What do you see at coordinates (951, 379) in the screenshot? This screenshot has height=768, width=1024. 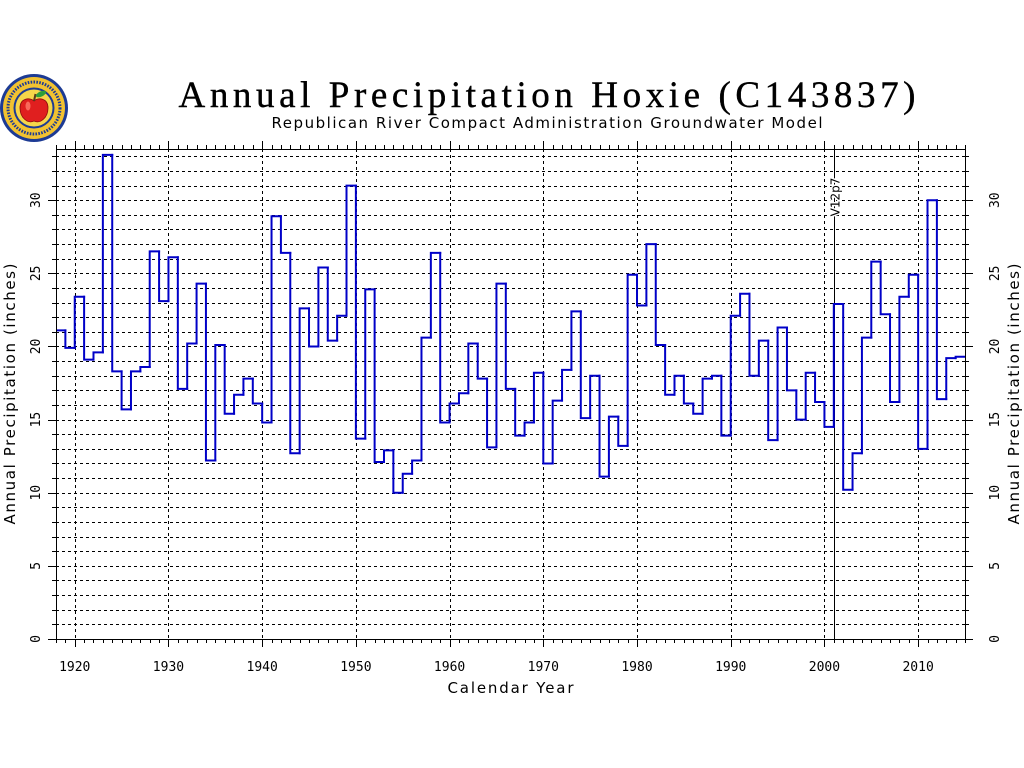 I see `precip-step-2013` at bounding box center [951, 379].